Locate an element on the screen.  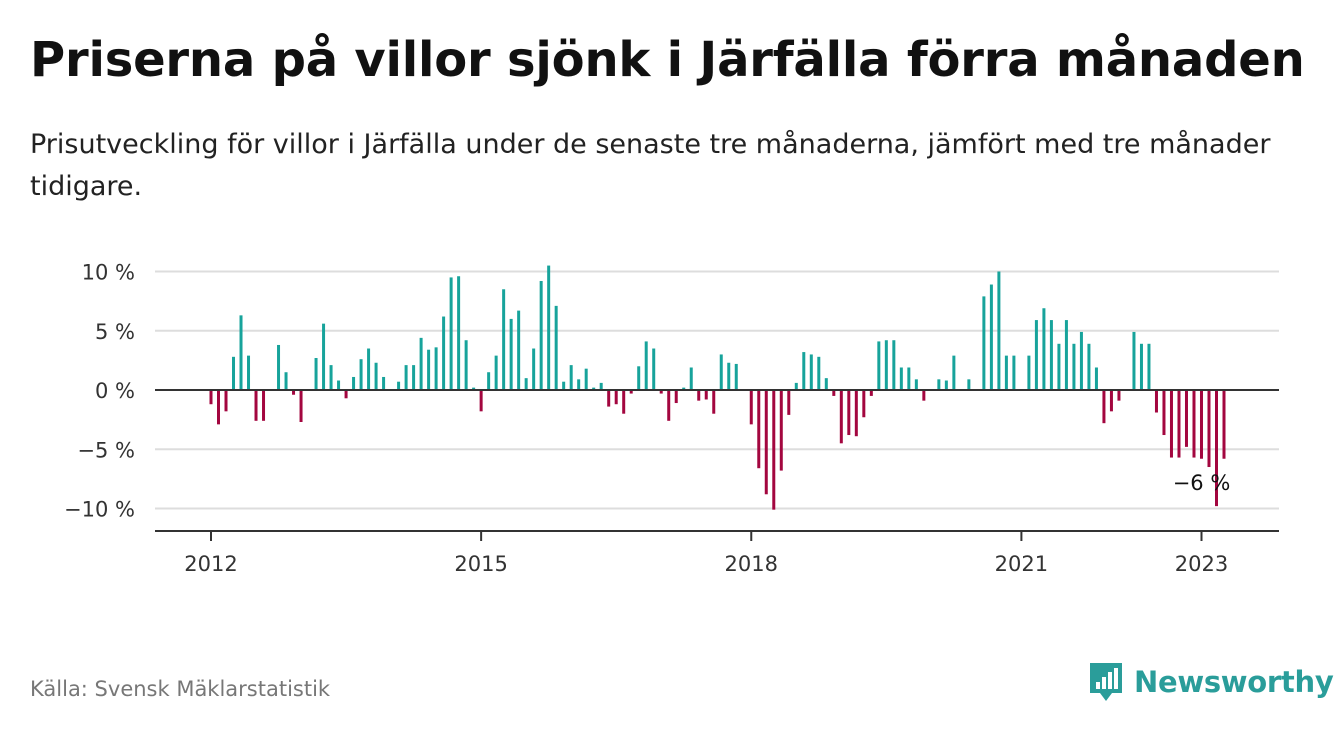
newsworthy-logo-icon is located at coordinates (1106, 682).